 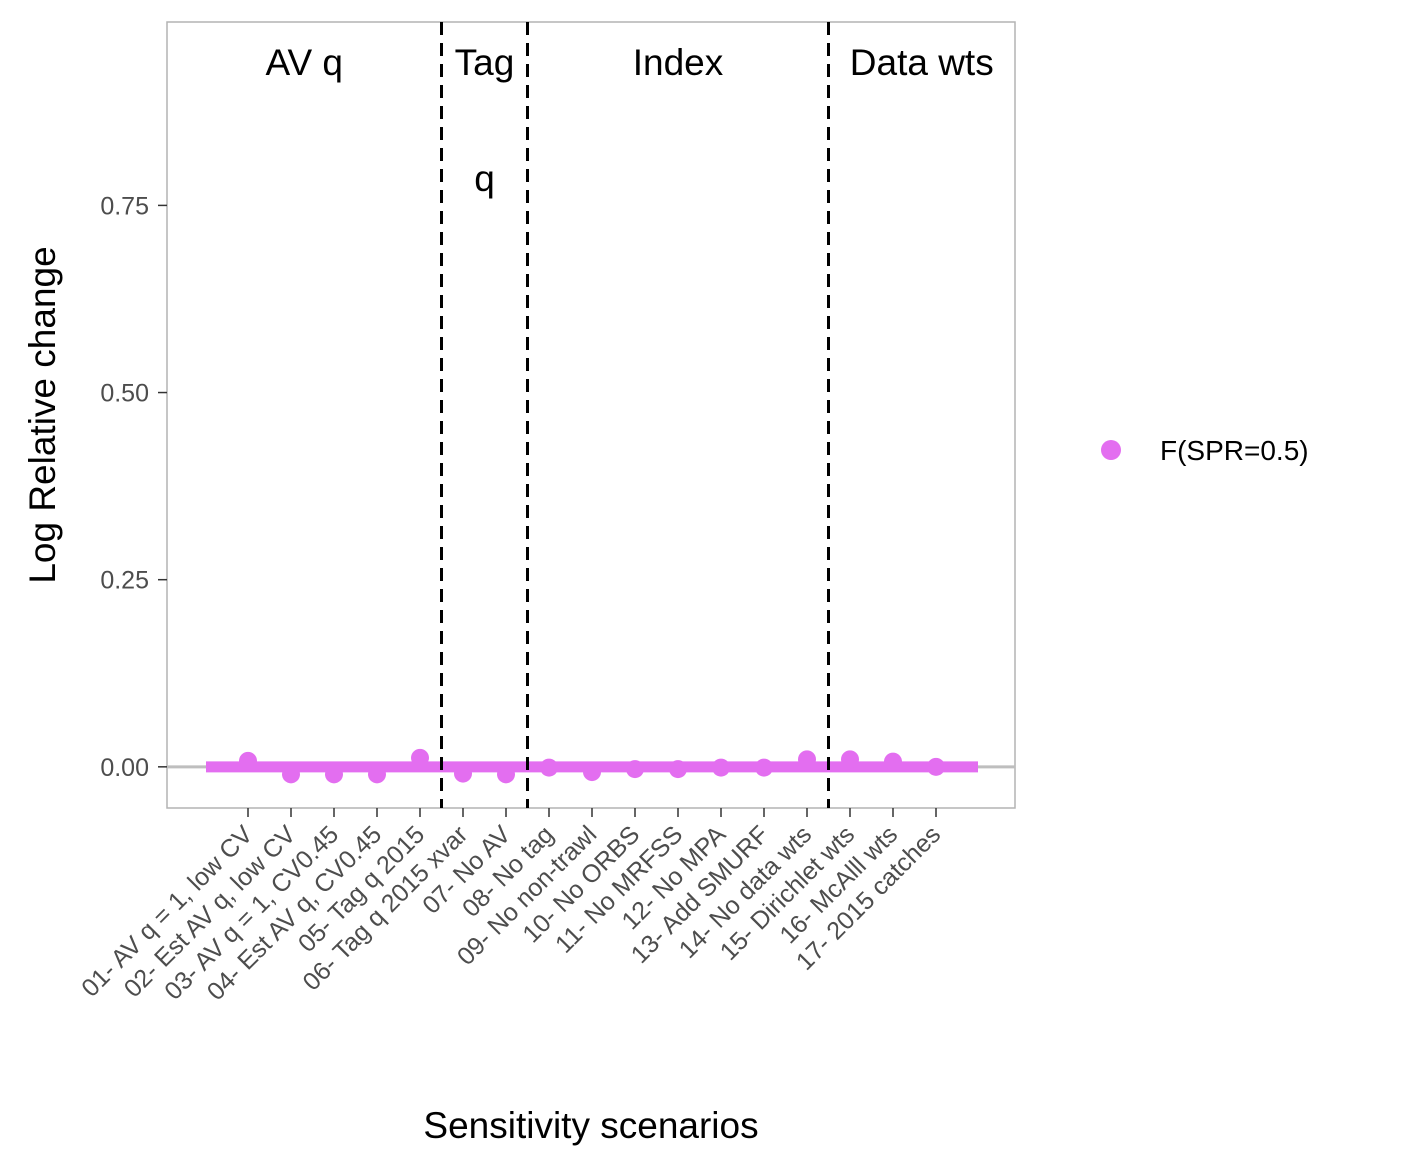 I want to click on group-label-2: Tag, so click(x=485, y=62).